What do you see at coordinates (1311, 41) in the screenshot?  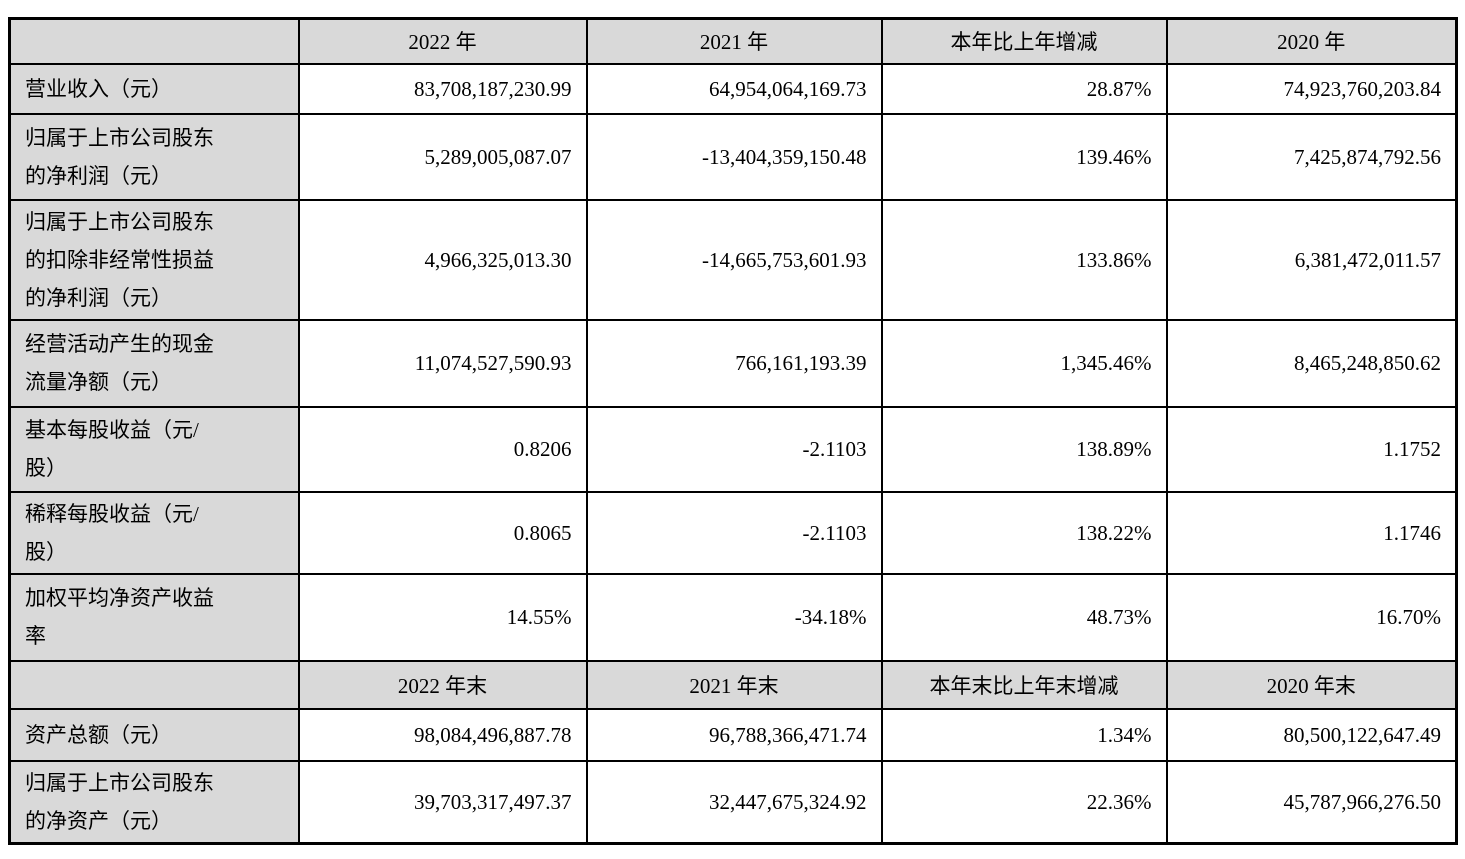 I see `header-cell-2020: 2020 年` at bounding box center [1311, 41].